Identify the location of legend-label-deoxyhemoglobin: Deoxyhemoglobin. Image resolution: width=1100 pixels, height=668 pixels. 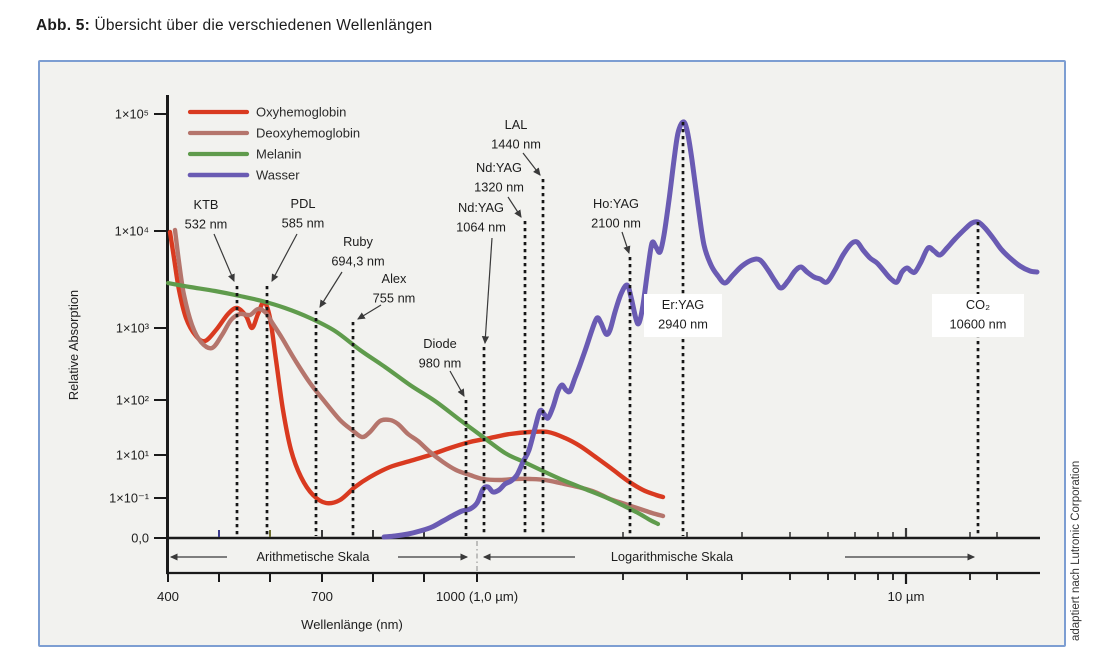
(308, 133).